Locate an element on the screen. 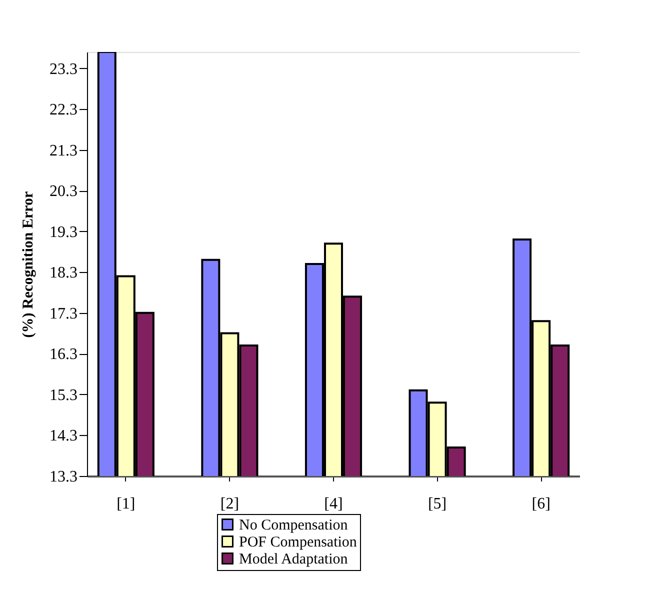 The height and width of the screenshot is (613, 658). legend-label: POF Compensation is located at coordinates (298, 542).